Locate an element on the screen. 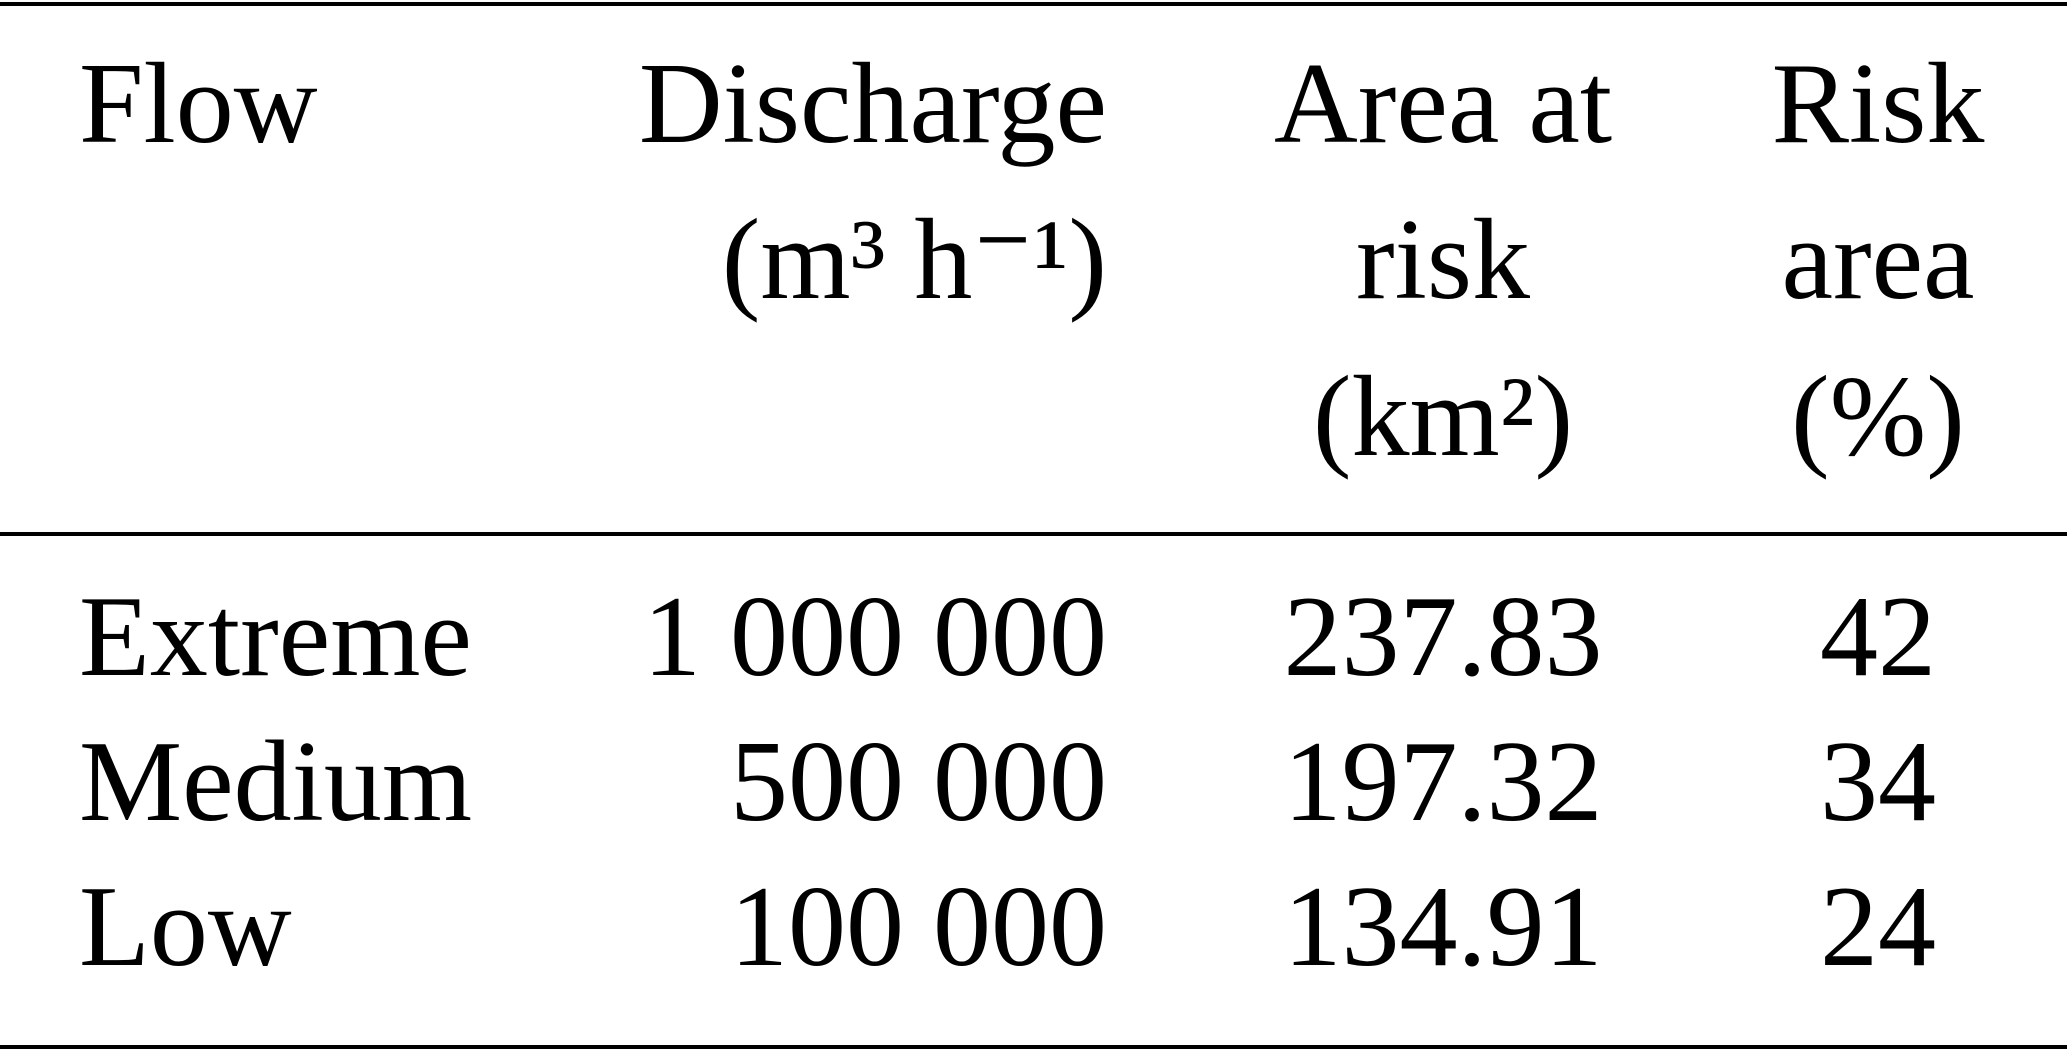 Image resolution: width=2067 pixels, height=1051 pixels. header-cell: area is located at coordinates (1877, 260).